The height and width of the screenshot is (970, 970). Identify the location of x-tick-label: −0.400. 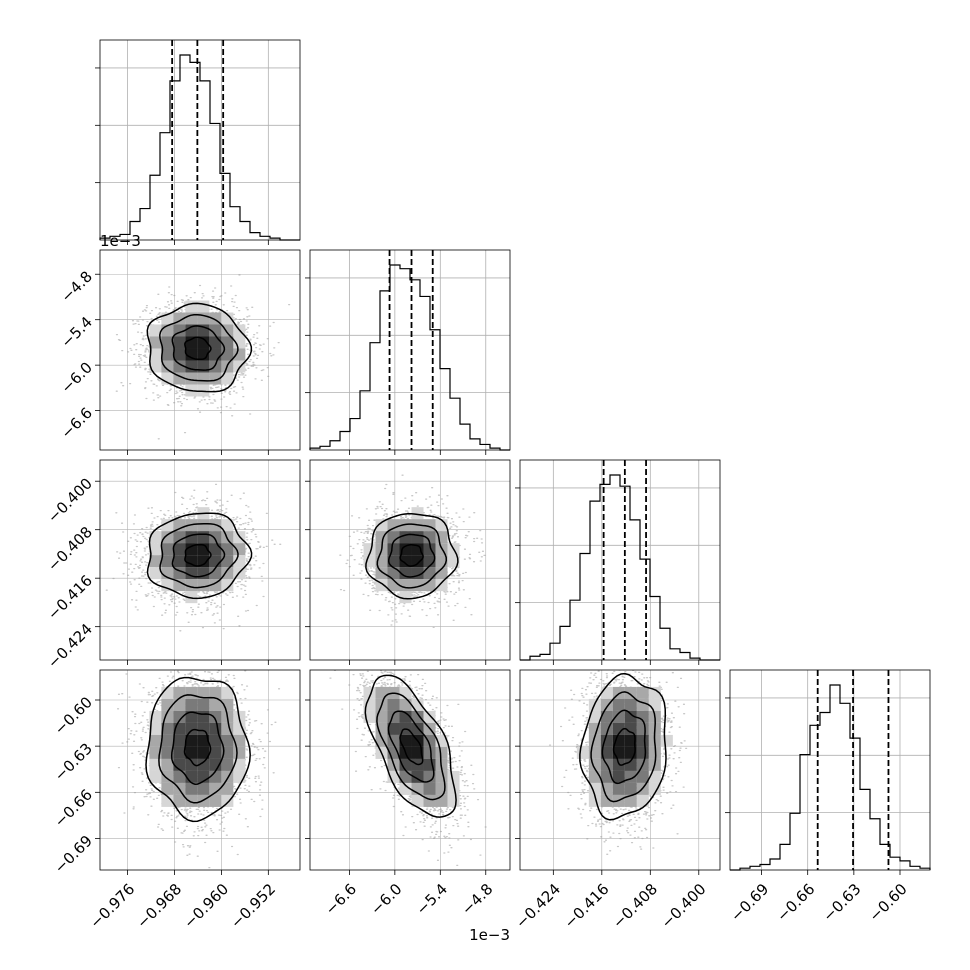
(684, 906).